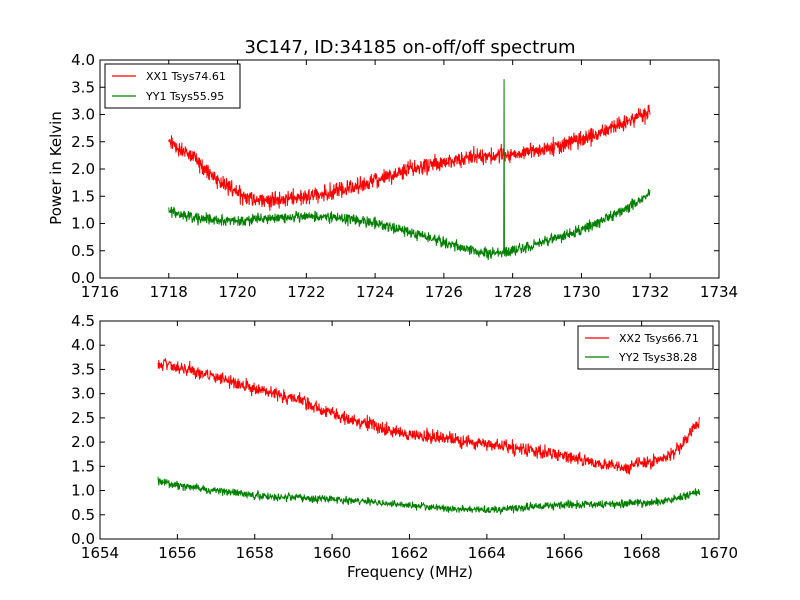  Describe the element at coordinates (429, 416) in the screenshot. I see `series-line-xx2` at that location.